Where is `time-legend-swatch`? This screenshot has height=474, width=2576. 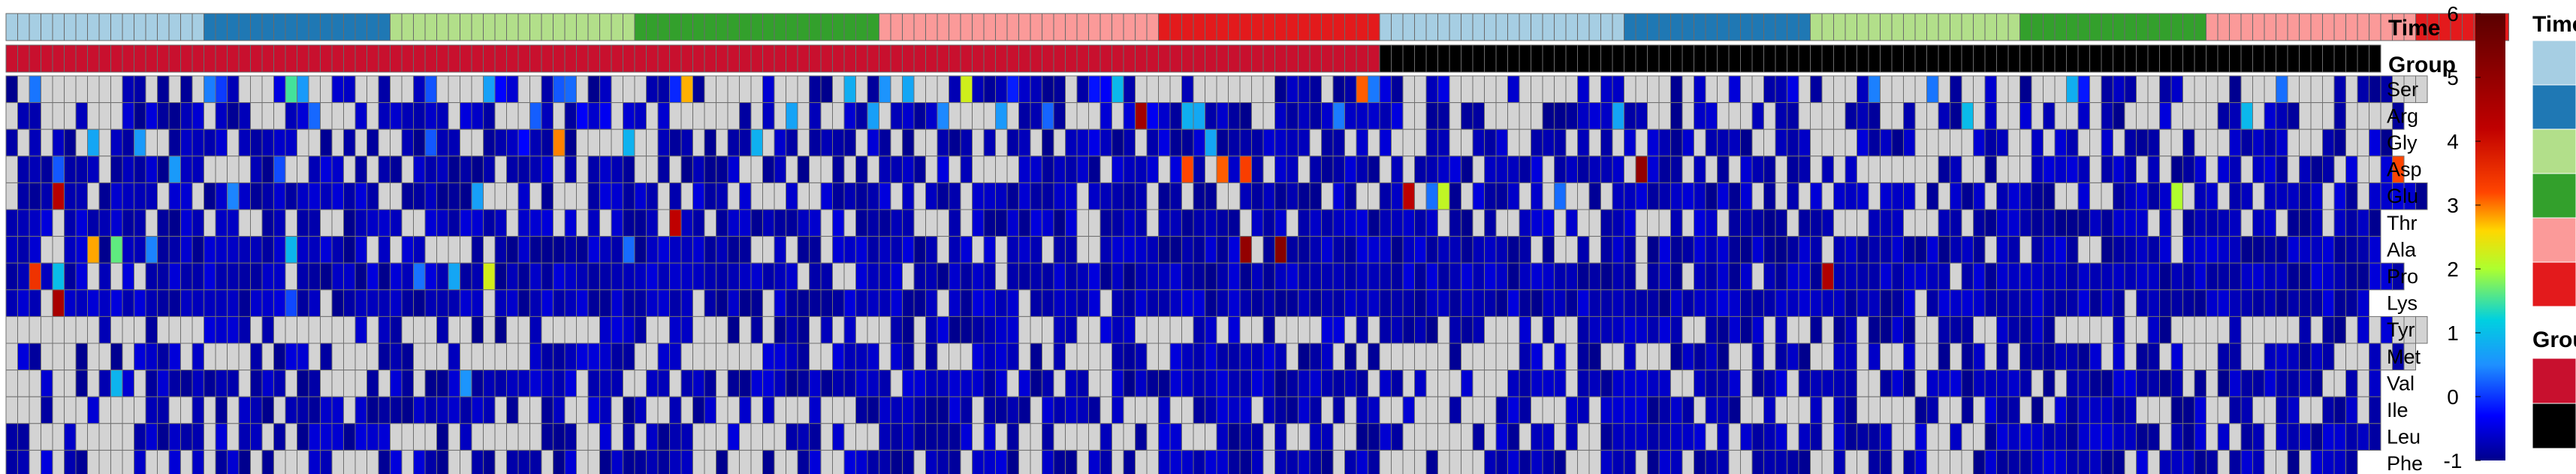
time-legend-swatch is located at coordinates (2554, 196).